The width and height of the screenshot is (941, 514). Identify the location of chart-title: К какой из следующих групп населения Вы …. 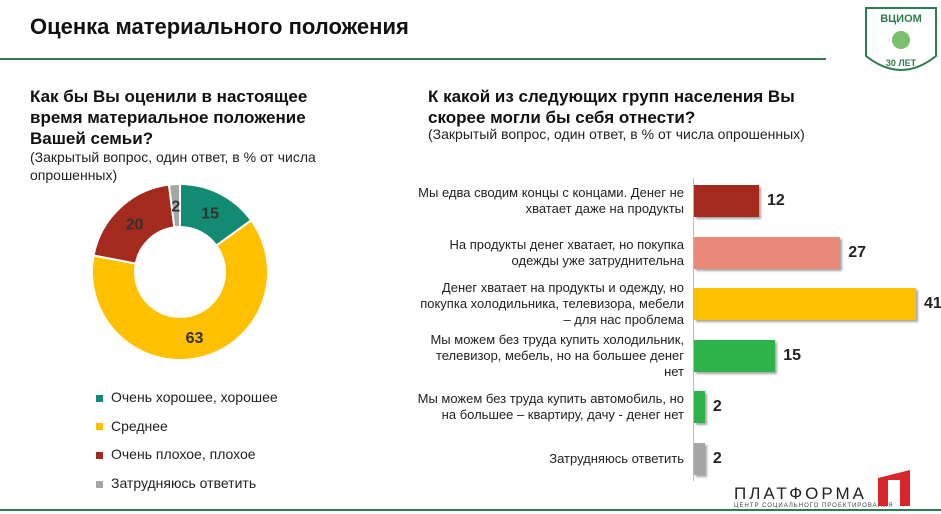
(611, 107).